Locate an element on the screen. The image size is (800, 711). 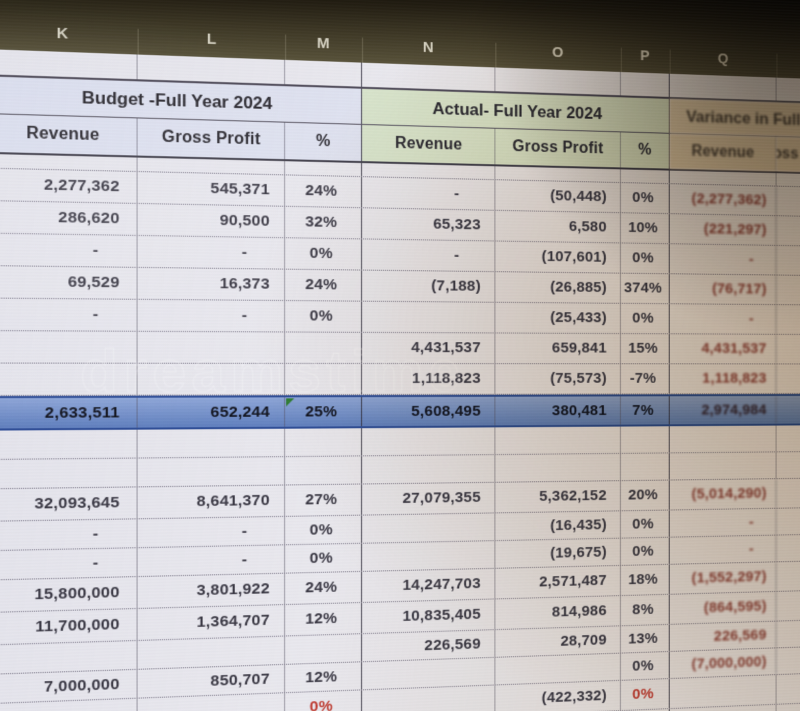
cell: 8% is located at coordinates (645, 610).